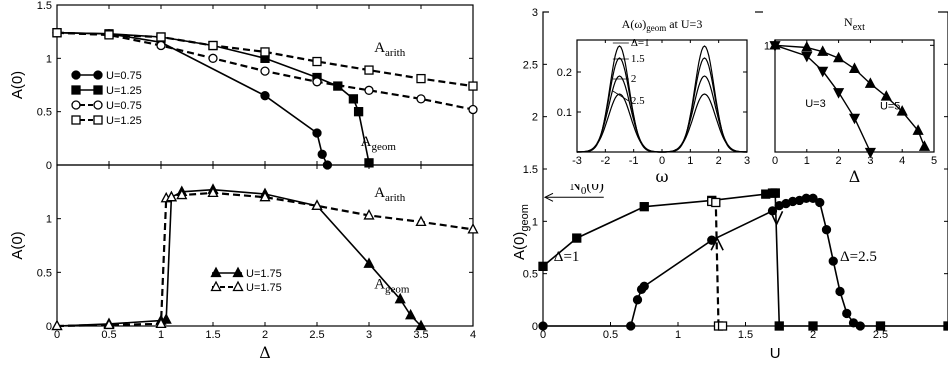 The image size is (948, 368). I want to click on n0-arrow, so click(573, 197).